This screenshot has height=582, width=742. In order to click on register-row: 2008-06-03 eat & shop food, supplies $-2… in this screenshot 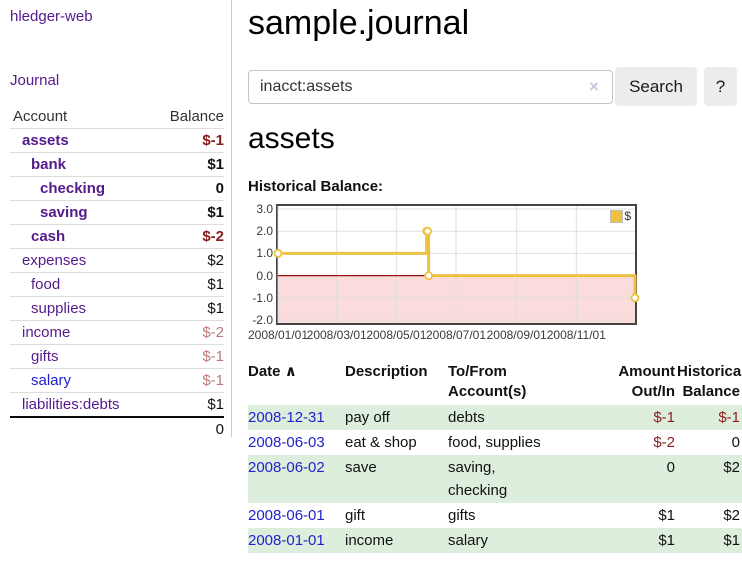, I will do `click(495, 442)`.